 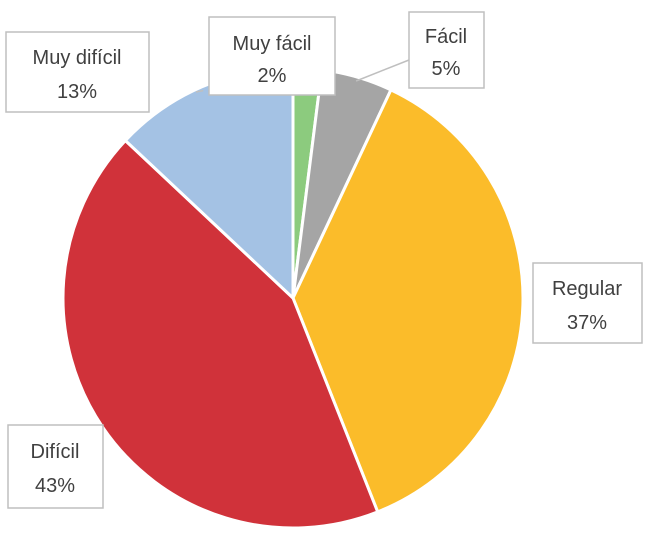 What do you see at coordinates (77, 72) in the screenshot?
I see `data-label-muy-dificil: Muy difícil 13%` at bounding box center [77, 72].